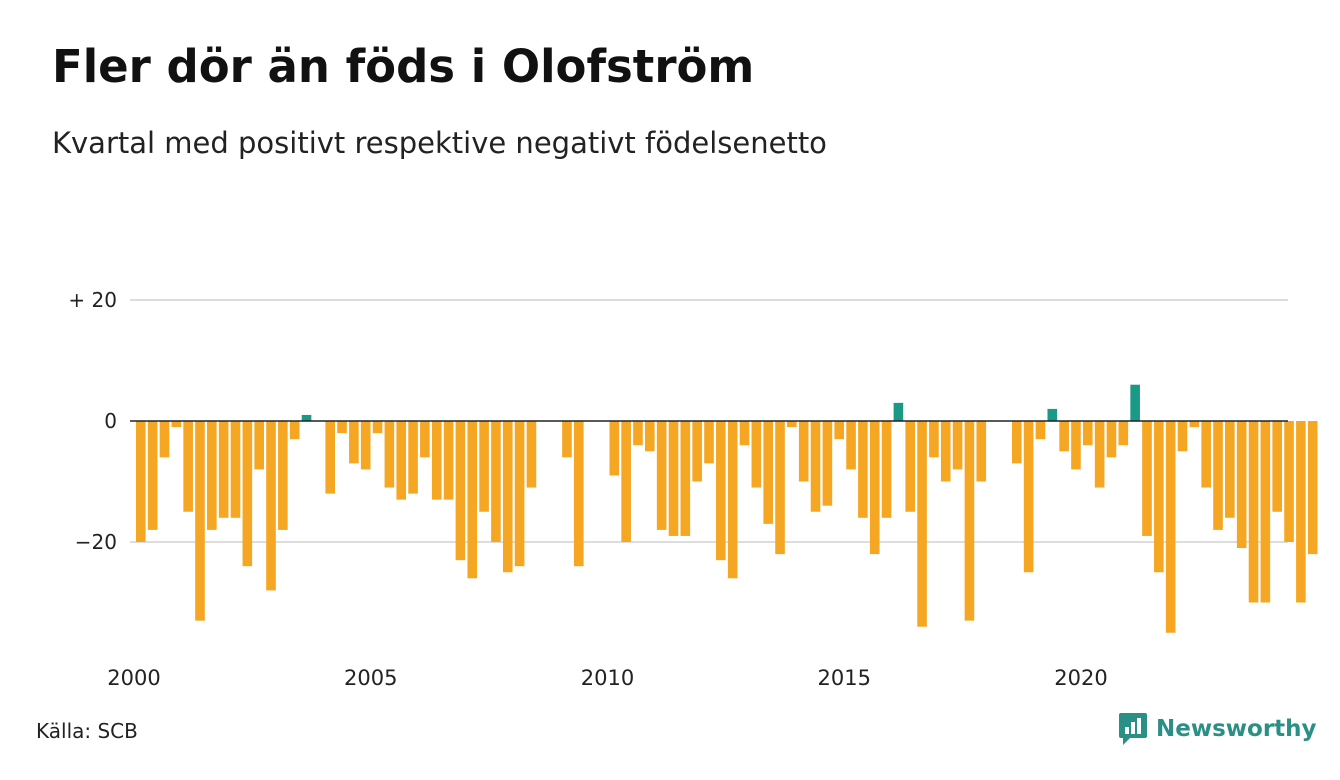 Image resolution: width=1340 pixels, height=780 pixels. What do you see at coordinates (133, 678) in the screenshot?
I see `x-tick-label: 2000` at bounding box center [133, 678].